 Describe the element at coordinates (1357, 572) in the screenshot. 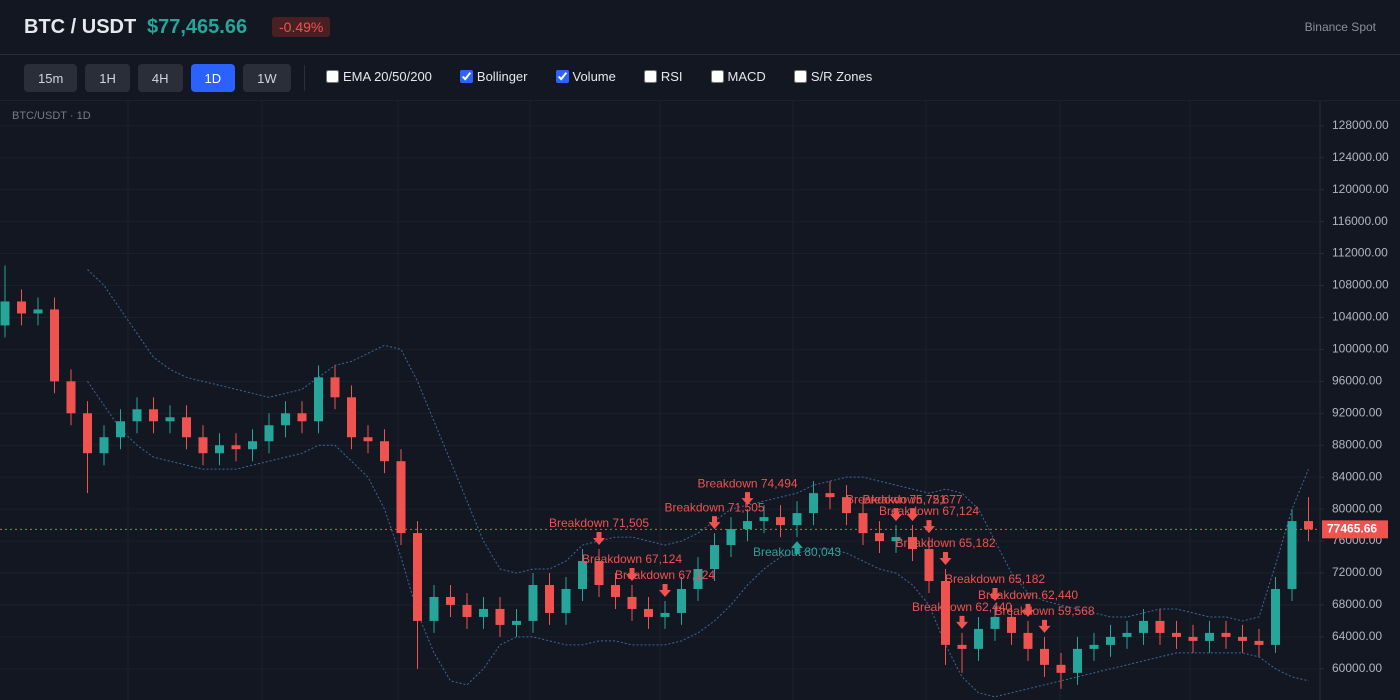

I see `y-tick-label: 72000.00` at that location.